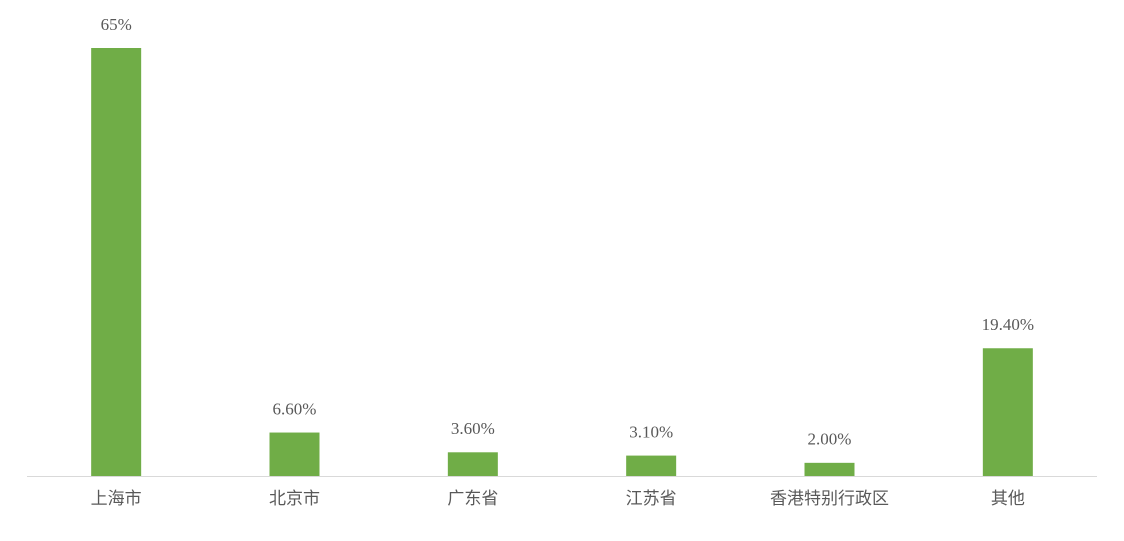 The image size is (1124, 541). Describe the element at coordinates (295, 408) in the screenshot. I see `data-label: 6.60%` at that location.